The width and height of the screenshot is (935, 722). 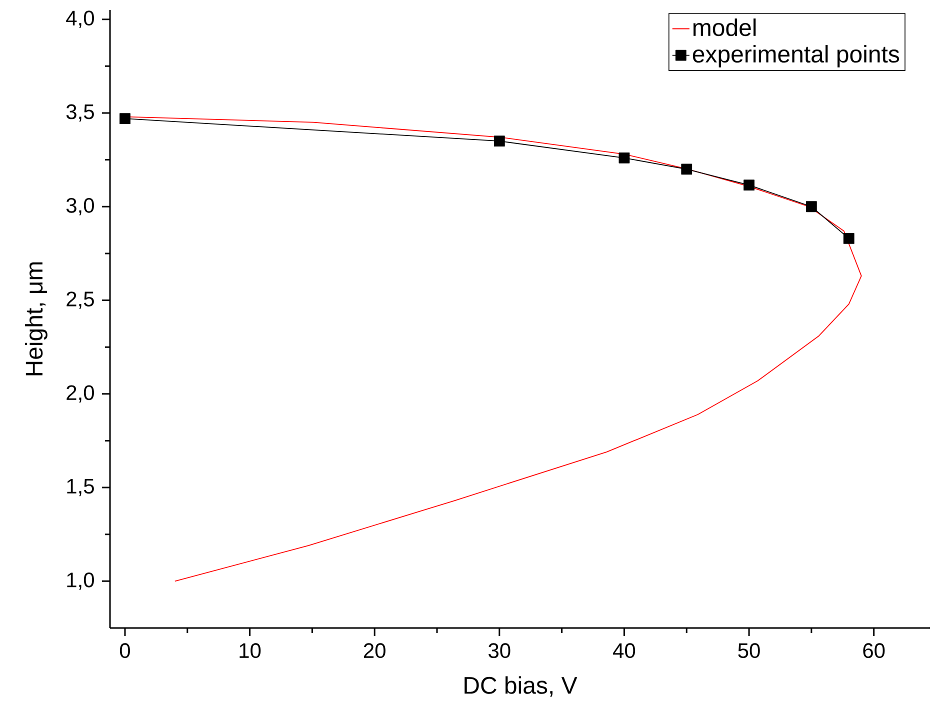 What do you see at coordinates (80, 581) in the screenshot?
I see `y-tick-label: 1,0` at bounding box center [80, 581].